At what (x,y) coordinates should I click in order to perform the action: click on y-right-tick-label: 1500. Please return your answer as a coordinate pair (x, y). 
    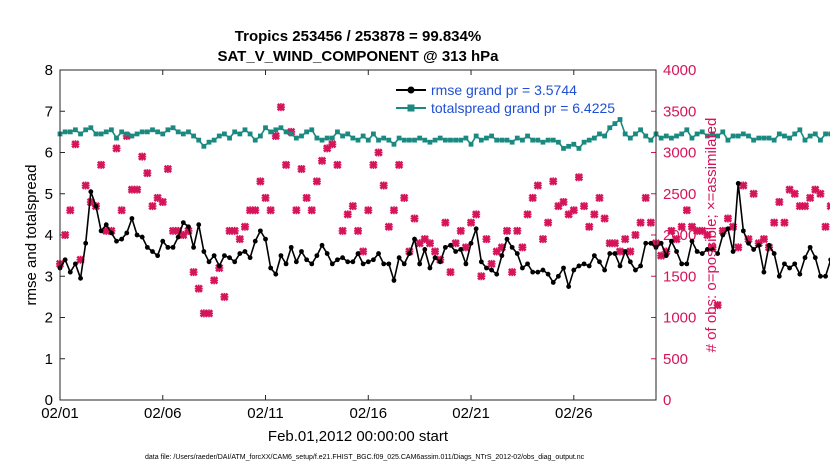
    Looking at the image, I should click on (679, 276).